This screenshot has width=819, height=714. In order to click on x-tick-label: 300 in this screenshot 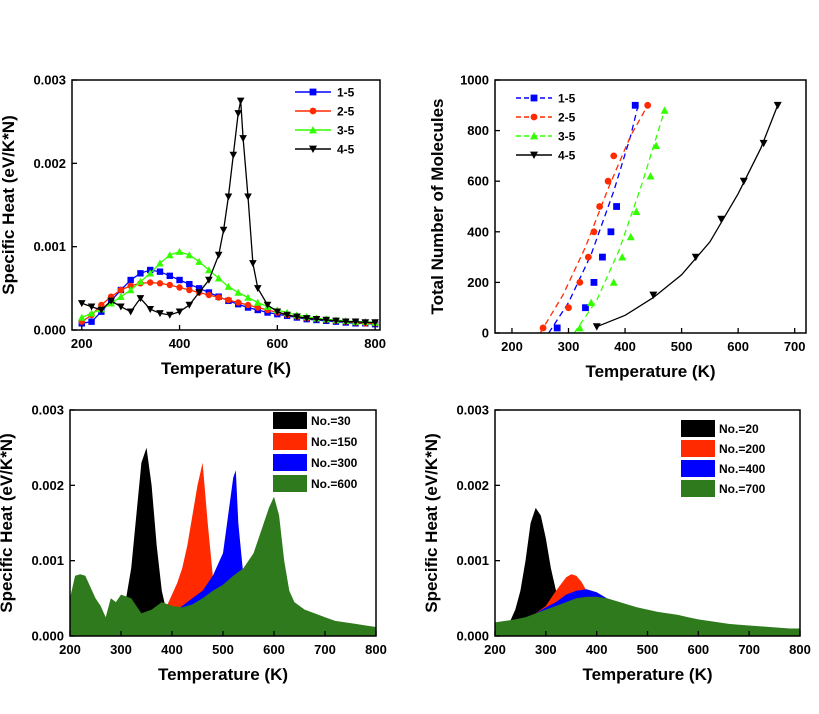, I will do `click(569, 346)`.